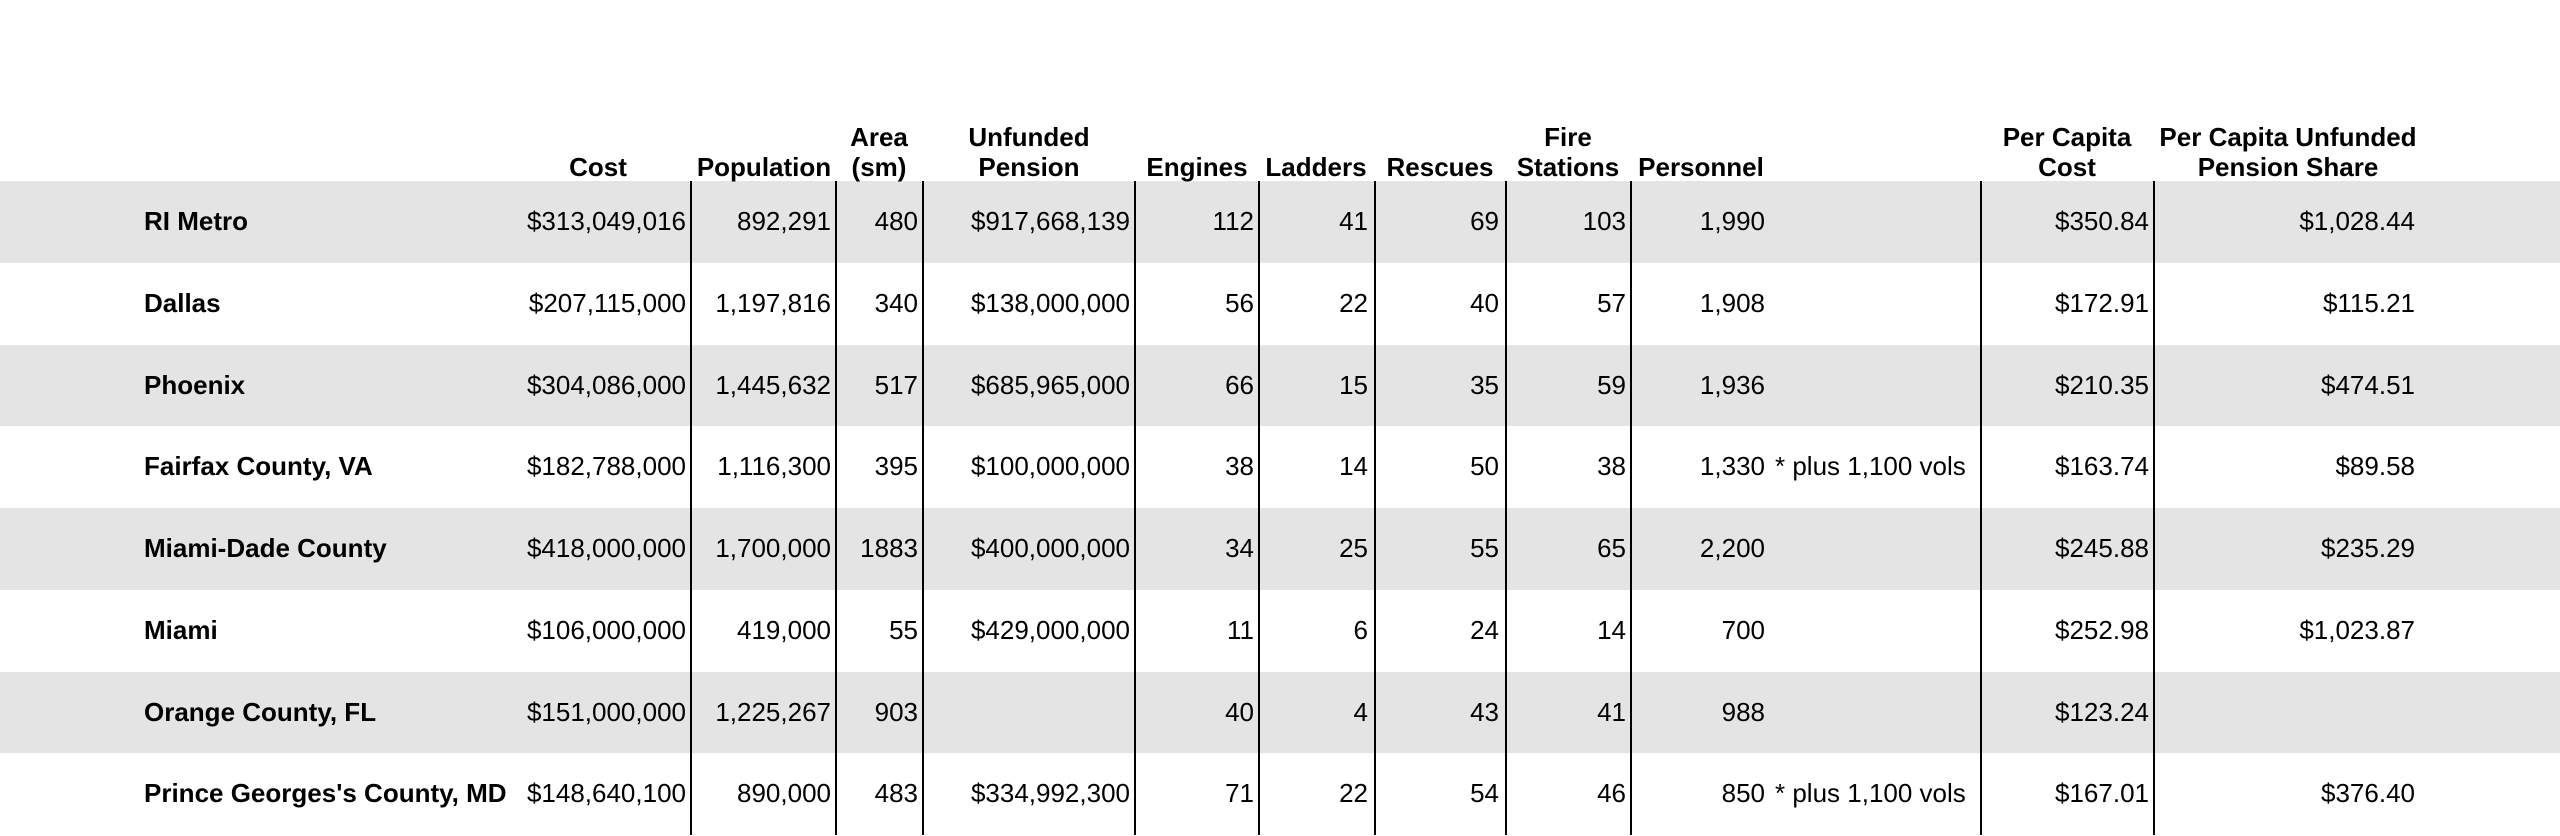  Describe the element at coordinates (1233, 221) in the screenshot. I see `cell: 112` at that location.